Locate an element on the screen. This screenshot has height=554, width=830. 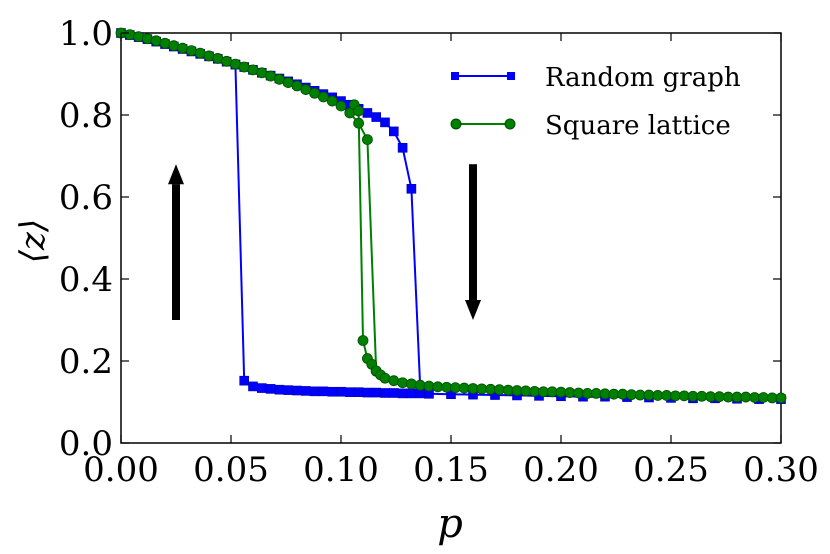
y-tick-label: 1.0 is located at coordinates (86, 34).